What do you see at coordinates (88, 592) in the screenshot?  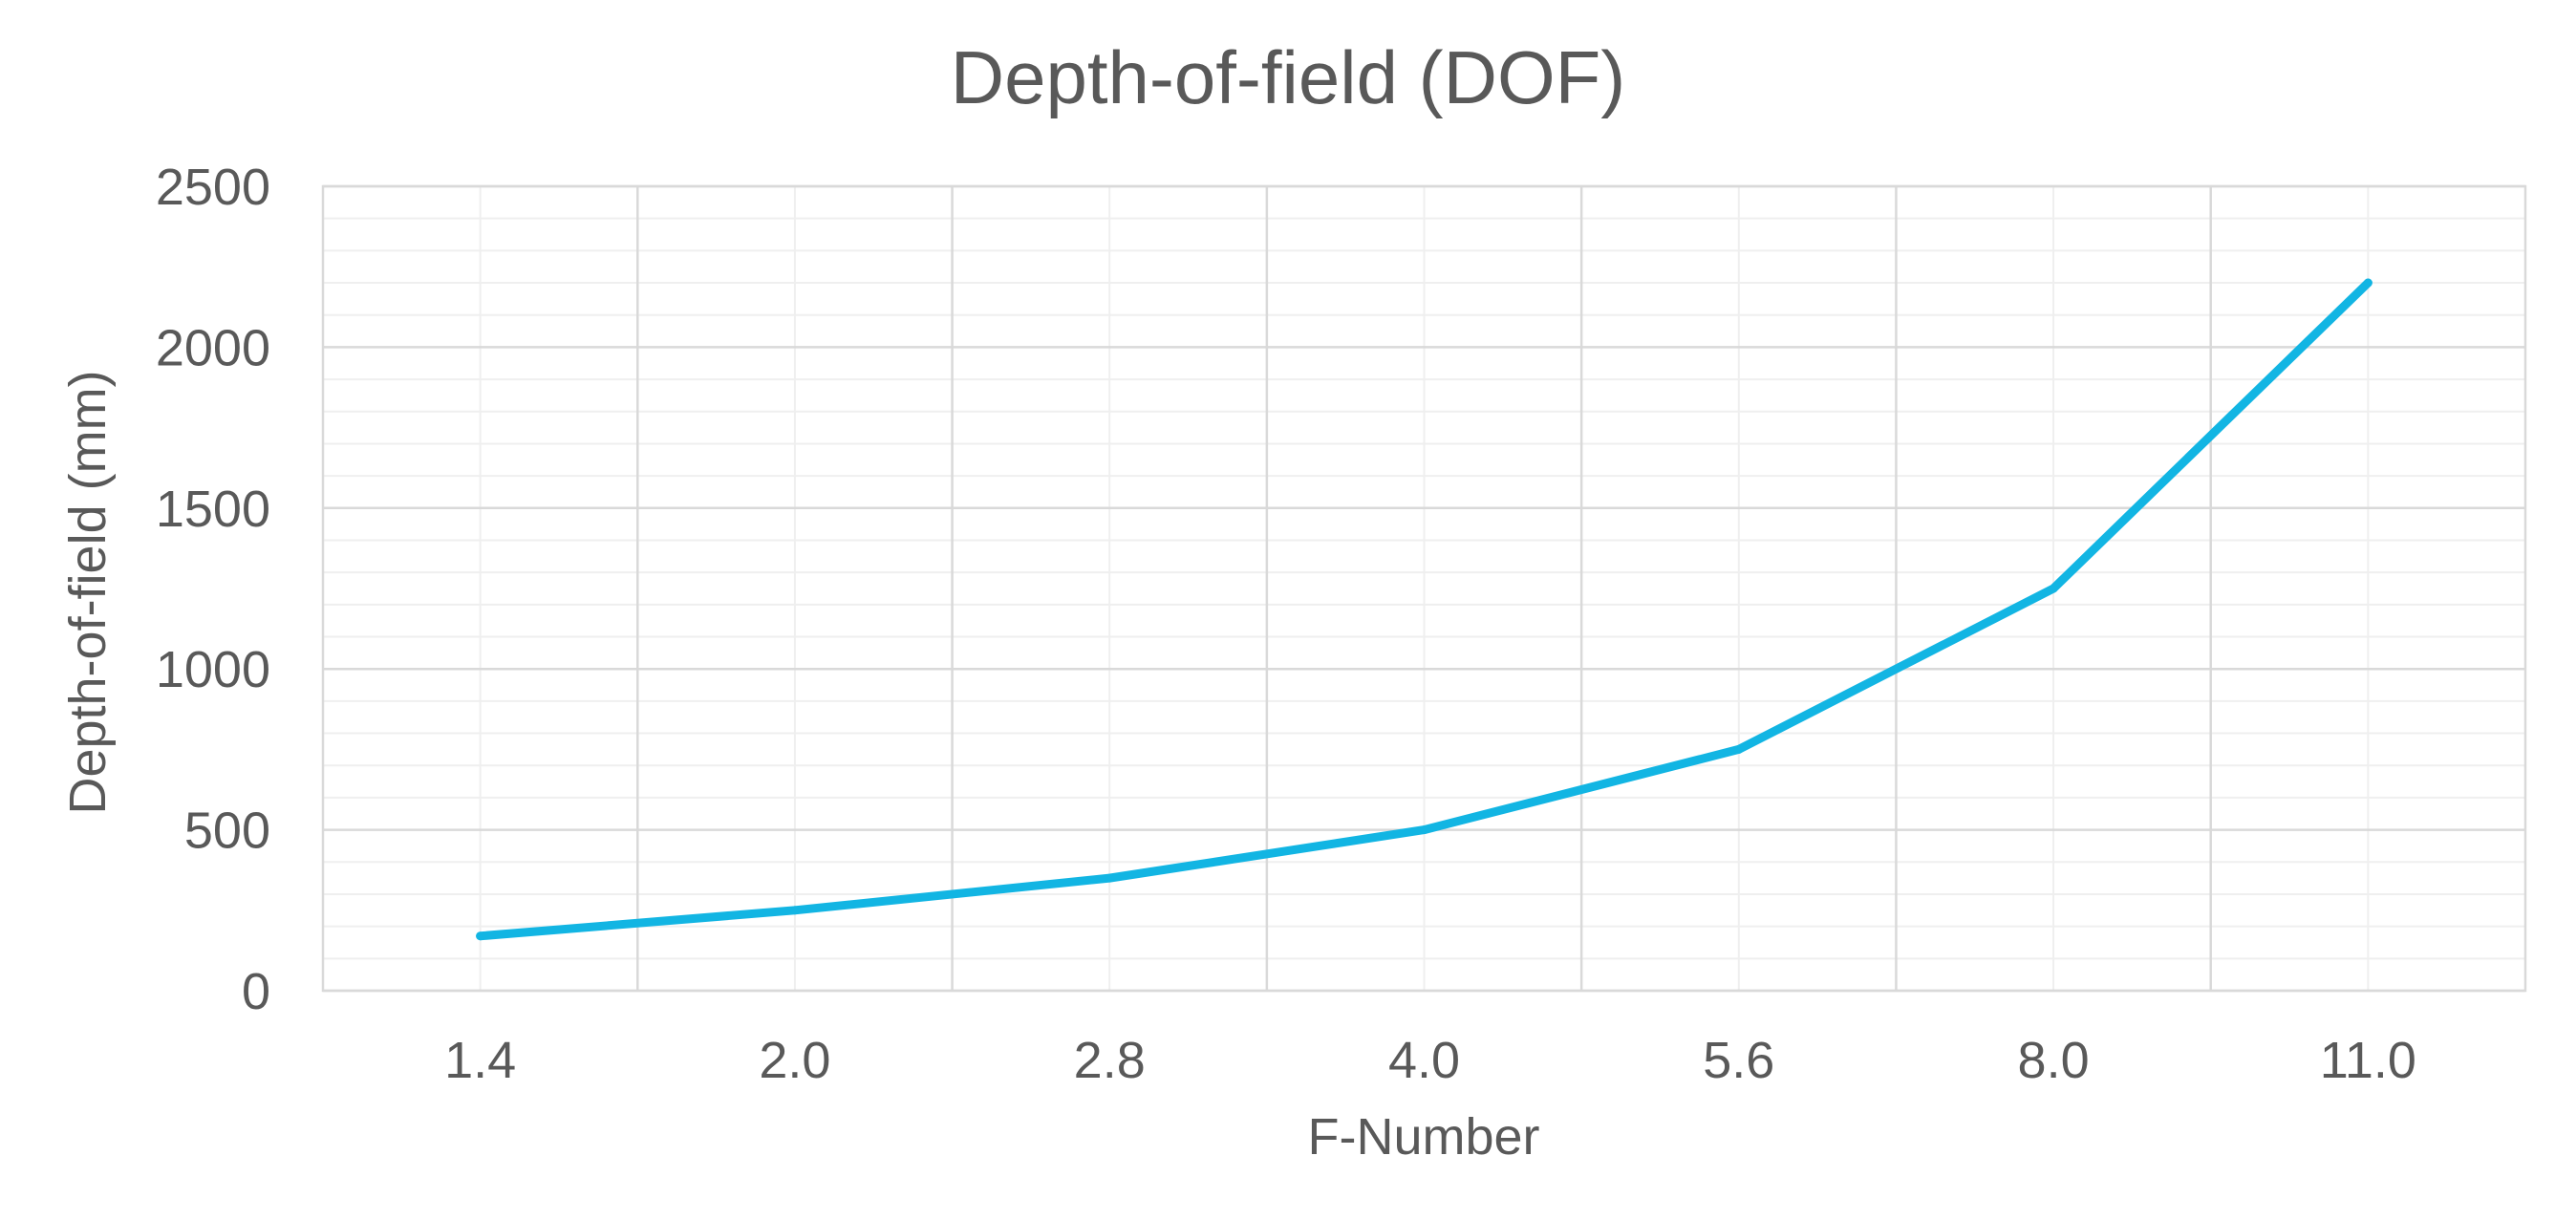 I see `y-axis-label: Depth-of-field (mm)` at bounding box center [88, 592].